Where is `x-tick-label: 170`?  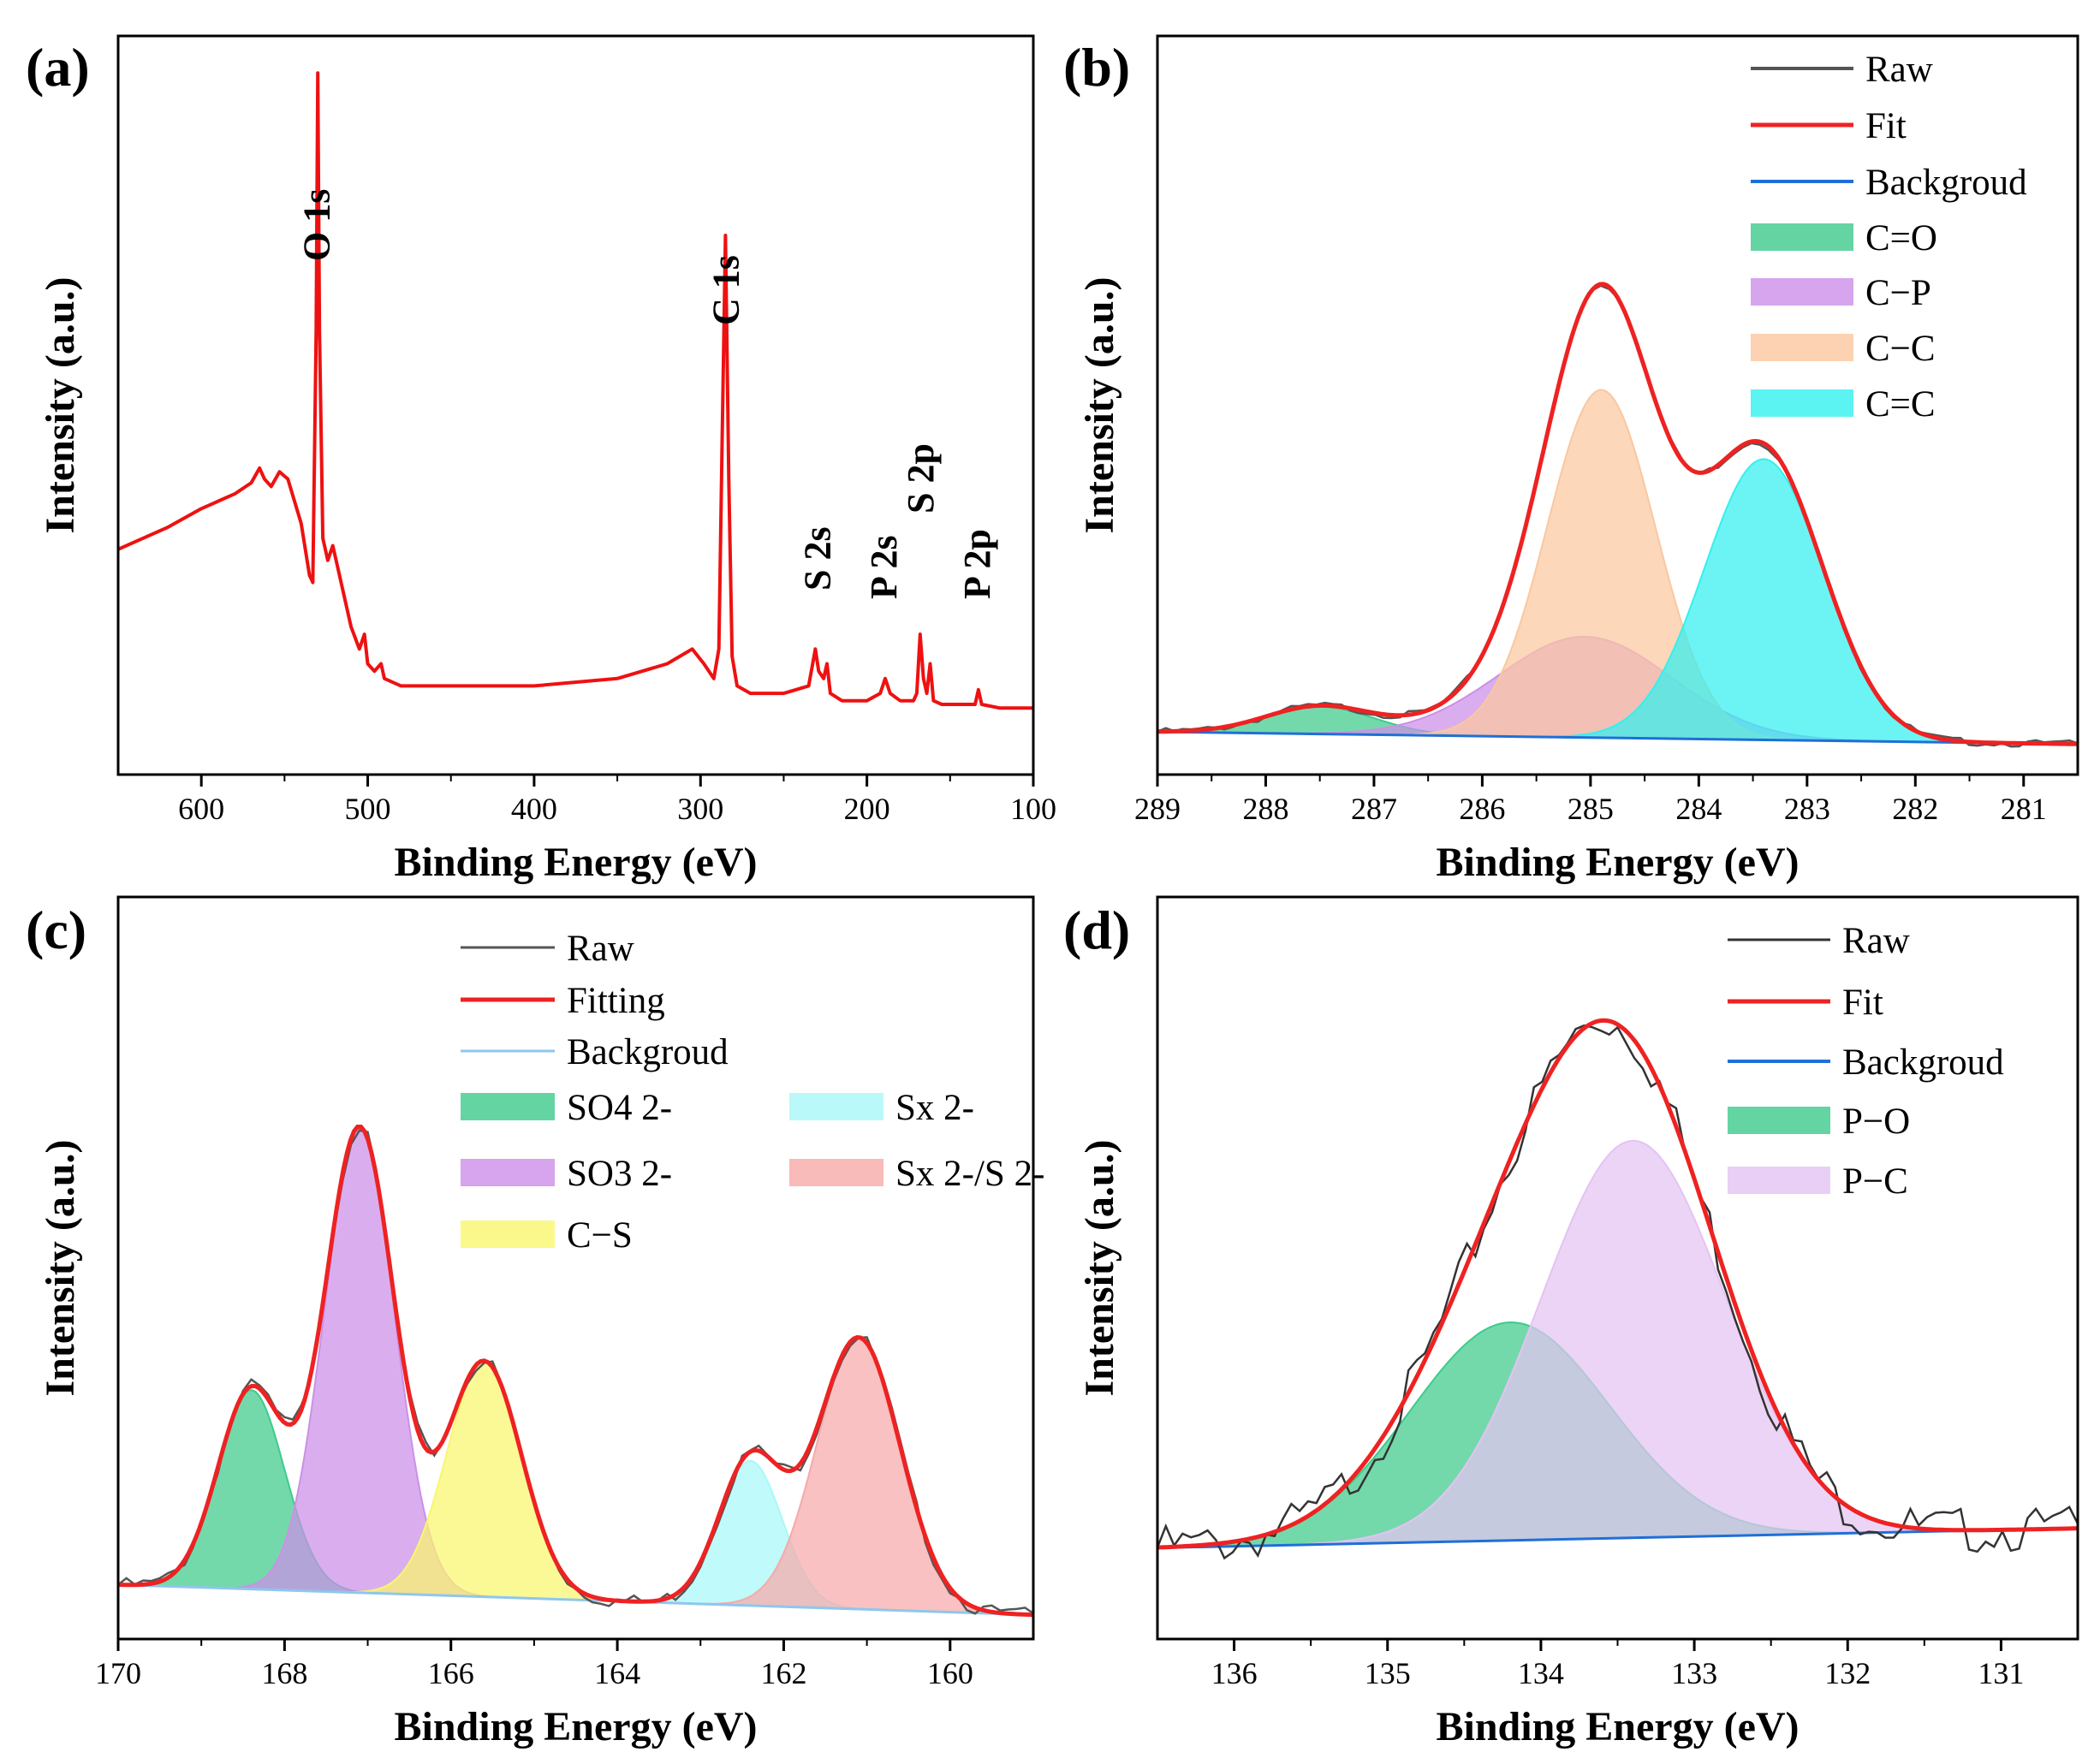 x-tick-label: 170 is located at coordinates (118, 1673).